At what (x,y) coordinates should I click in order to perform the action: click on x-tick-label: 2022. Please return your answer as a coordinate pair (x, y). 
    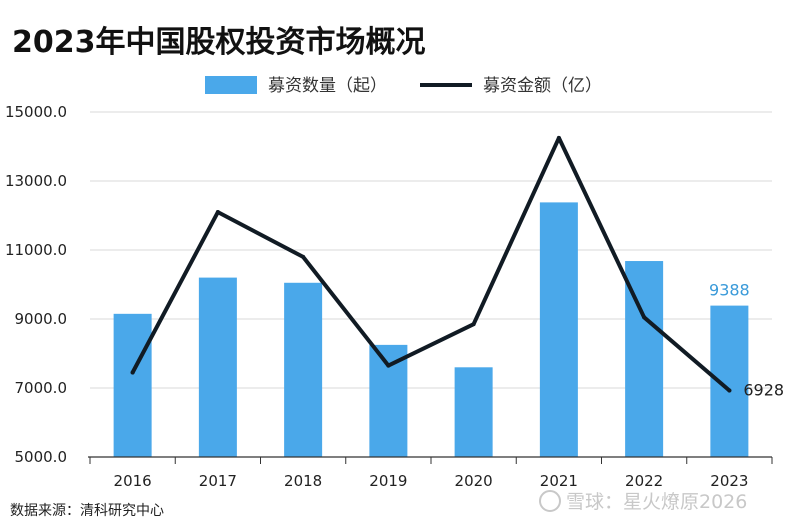
    Looking at the image, I should click on (644, 481).